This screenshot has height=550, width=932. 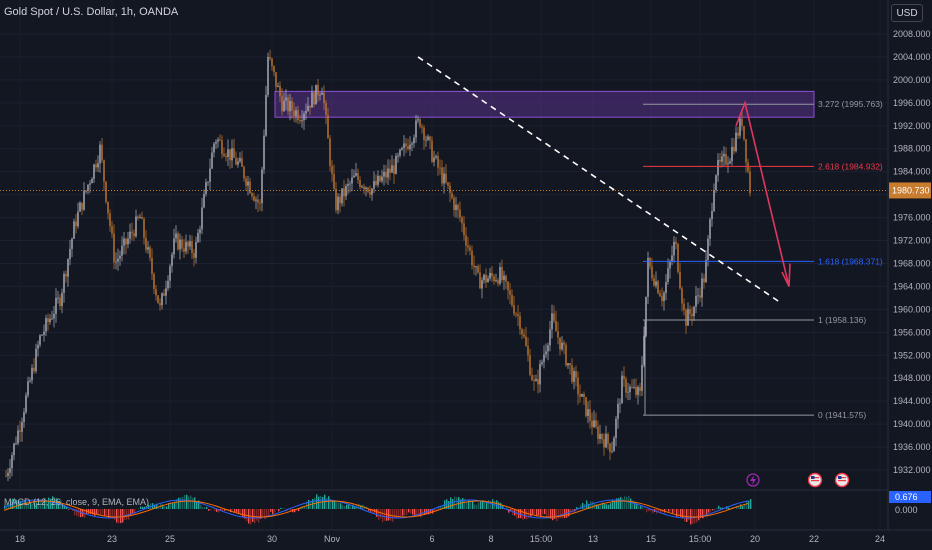 What do you see at coordinates (753, 480) in the screenshot?
I see `lightning-icon-glyph` at bounding box center [753, 480].